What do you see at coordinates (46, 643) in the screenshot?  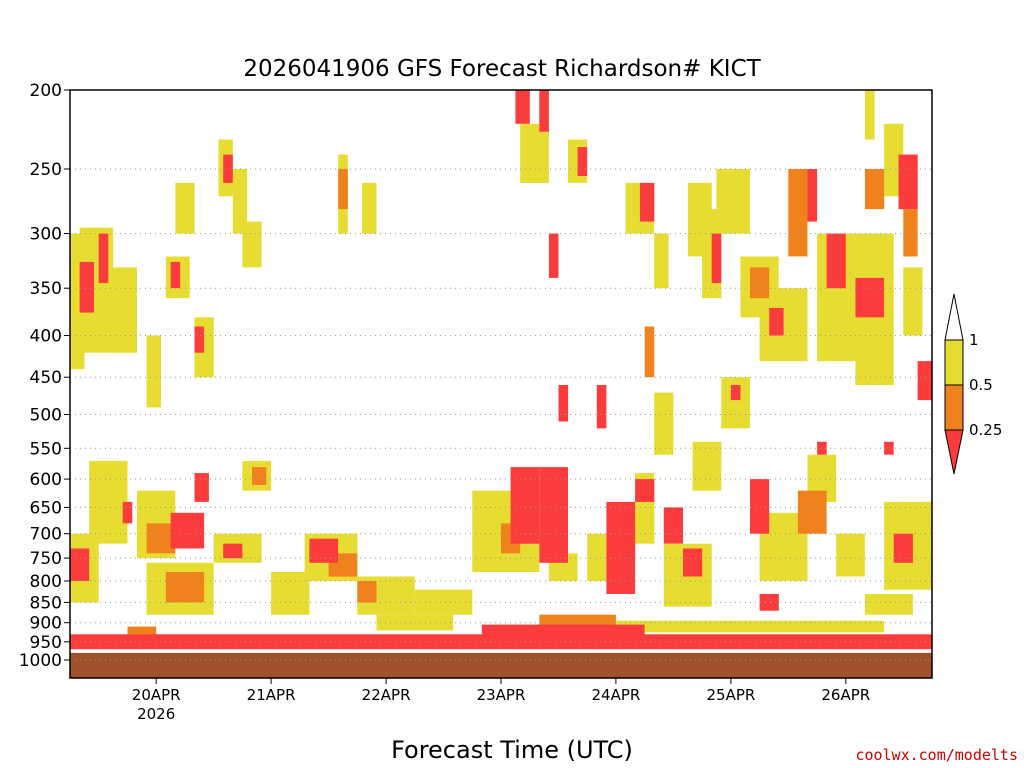 I see `y-tick-label: 950` at bounding box center [46, 643].